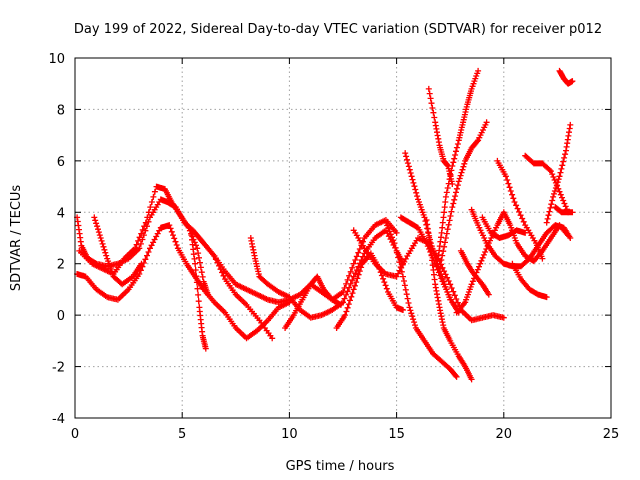 The height and width of the screenshot is (480, 640). Describe the element at coordinates (61, 213) in the screenshot. I see `y-tick-label: 4` at that location.